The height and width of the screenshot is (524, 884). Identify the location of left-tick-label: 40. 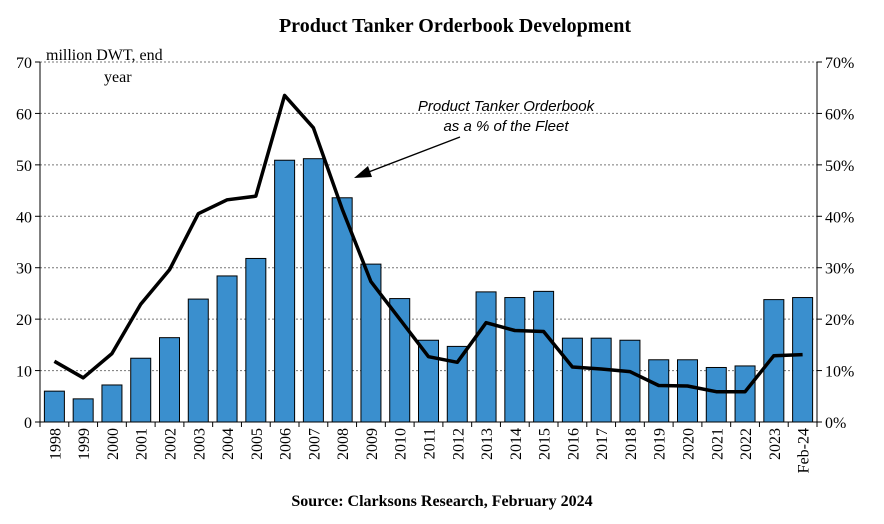
(24, 217).